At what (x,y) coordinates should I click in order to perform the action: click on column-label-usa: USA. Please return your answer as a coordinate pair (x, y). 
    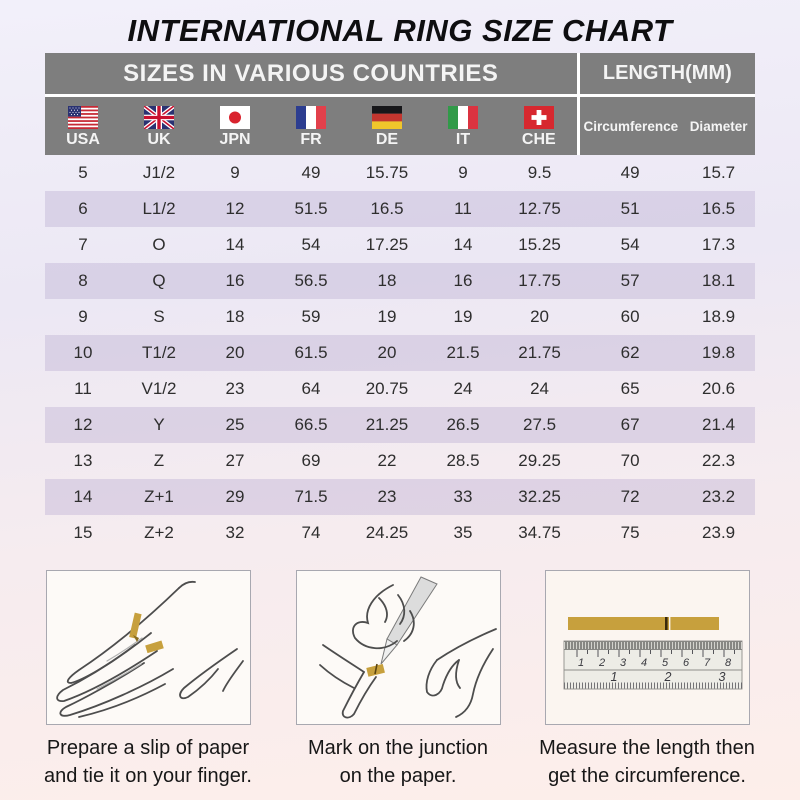
    Looking at the image, I should click on (83, 139).